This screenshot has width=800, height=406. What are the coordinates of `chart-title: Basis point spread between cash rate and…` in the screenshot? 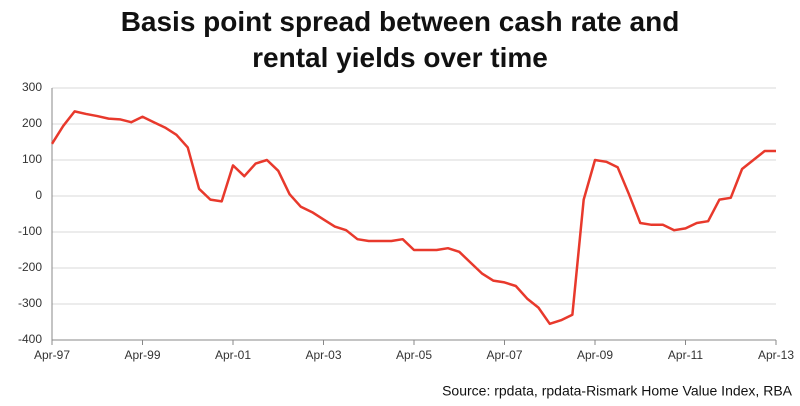 It's located at (400, 39).